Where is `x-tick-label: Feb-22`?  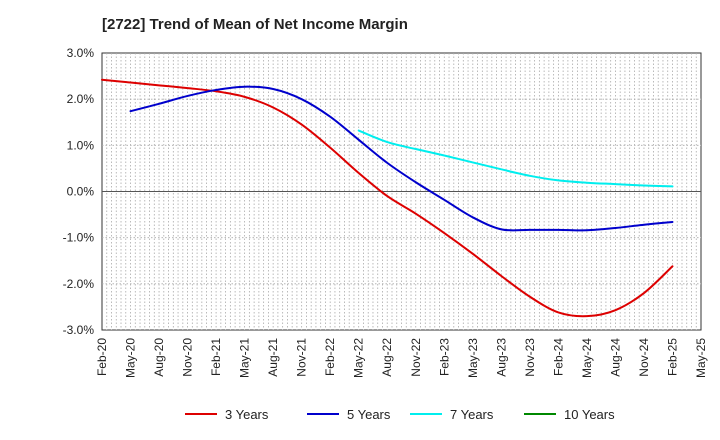 x-tick-label: Feb-22 is located at coordinates (330, 357).